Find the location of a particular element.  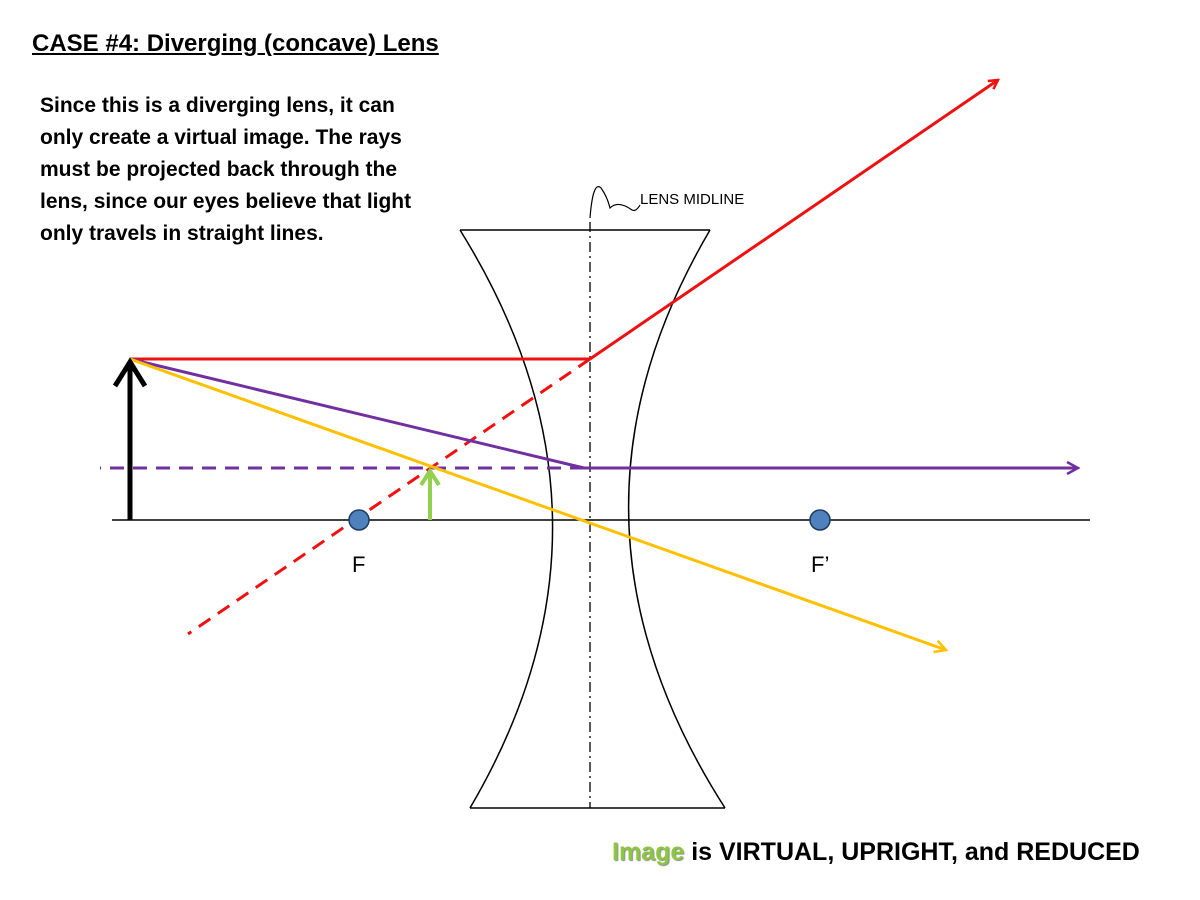

image-arrow is located at coordinates (430, 493).